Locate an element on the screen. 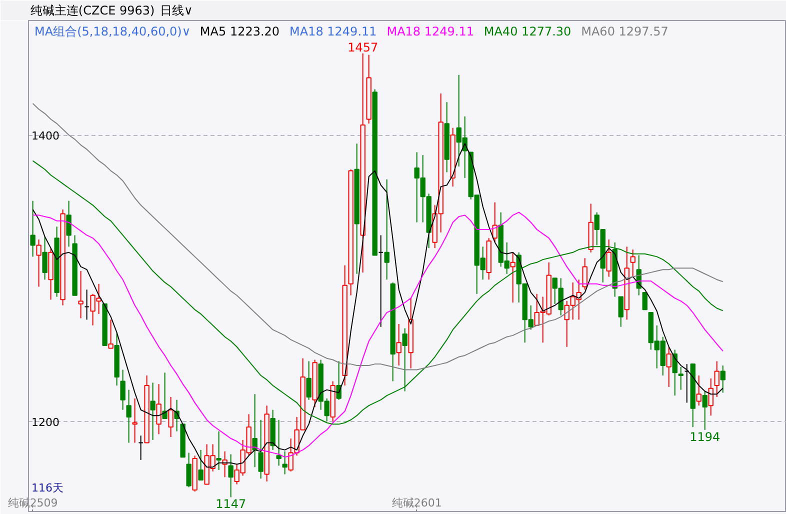  chart-subtitle: 日线∨ is located at coordinates (176, 11).